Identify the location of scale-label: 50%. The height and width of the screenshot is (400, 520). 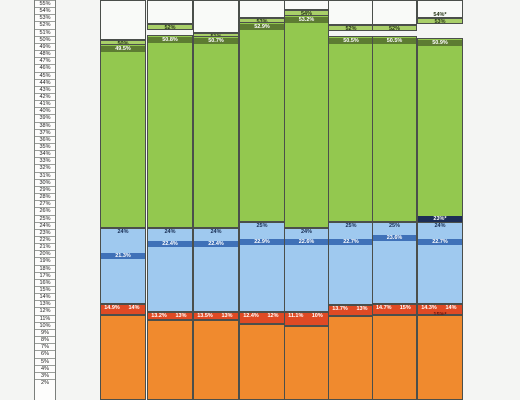
(45, 39).